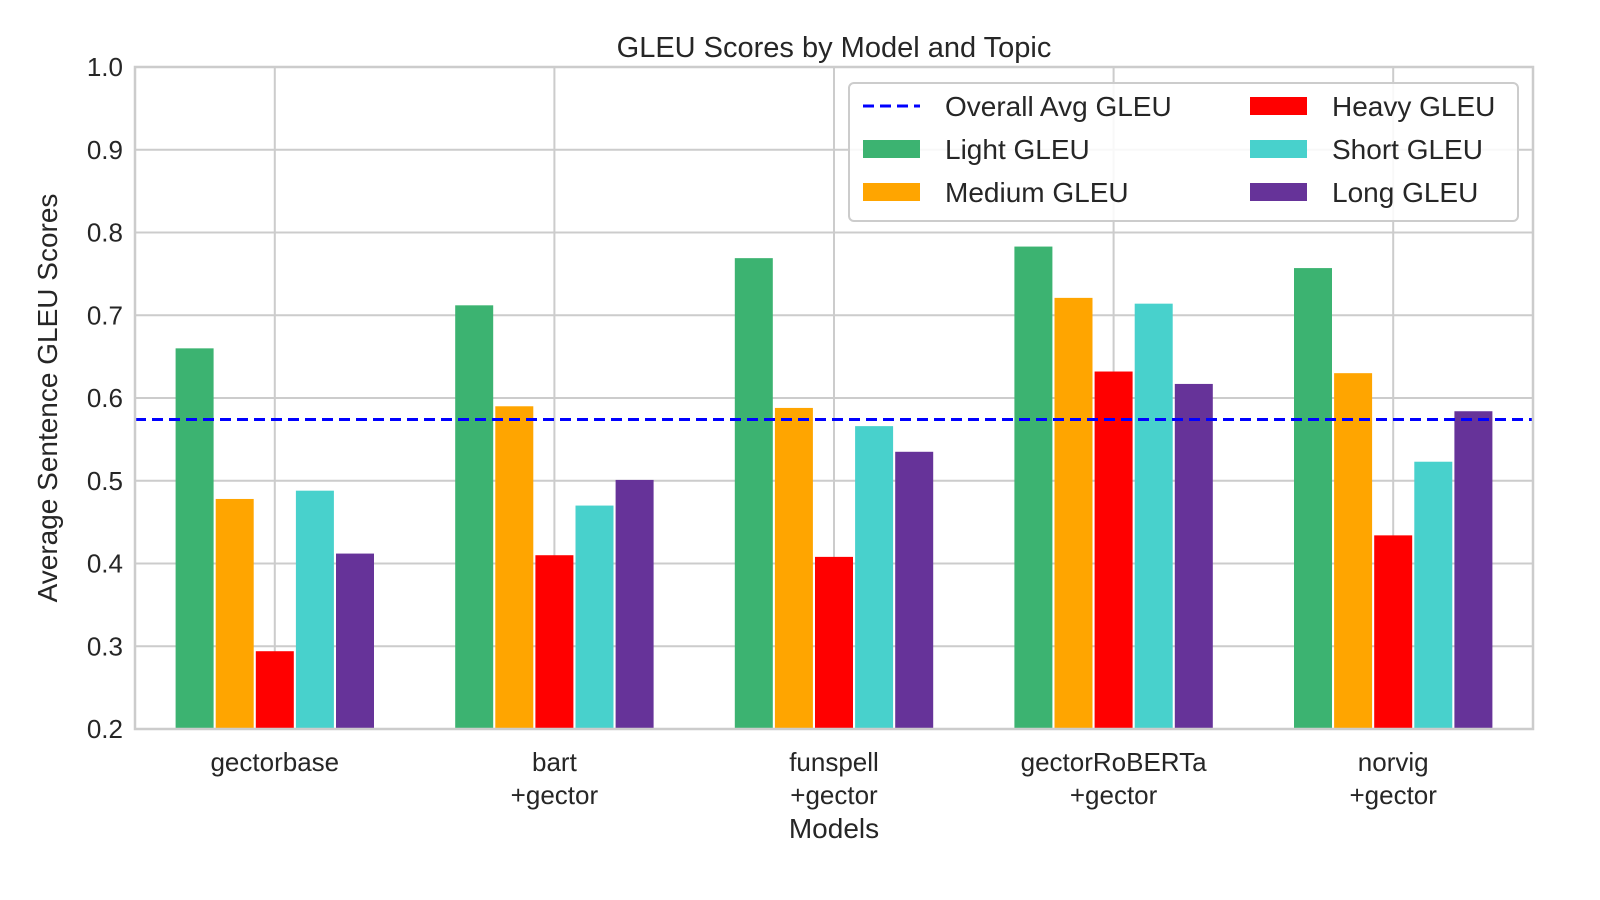  What do you see at coordinates (555, 762) in the screenshot?
I see `x-tick-label: bart` at bounding box center [555, 762].